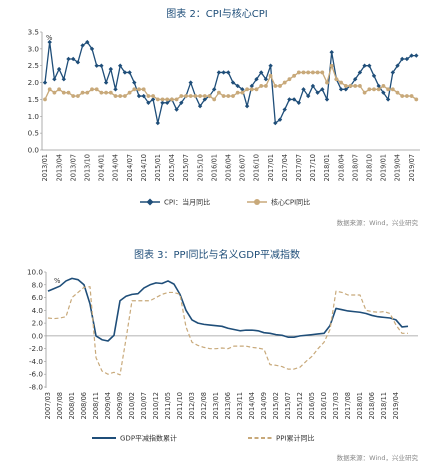 This screenshot has height=468, width=434. Describe the element at coordinates (313, 167) in the screenshot. I see `x-tick-label: 2017/10` at that location.